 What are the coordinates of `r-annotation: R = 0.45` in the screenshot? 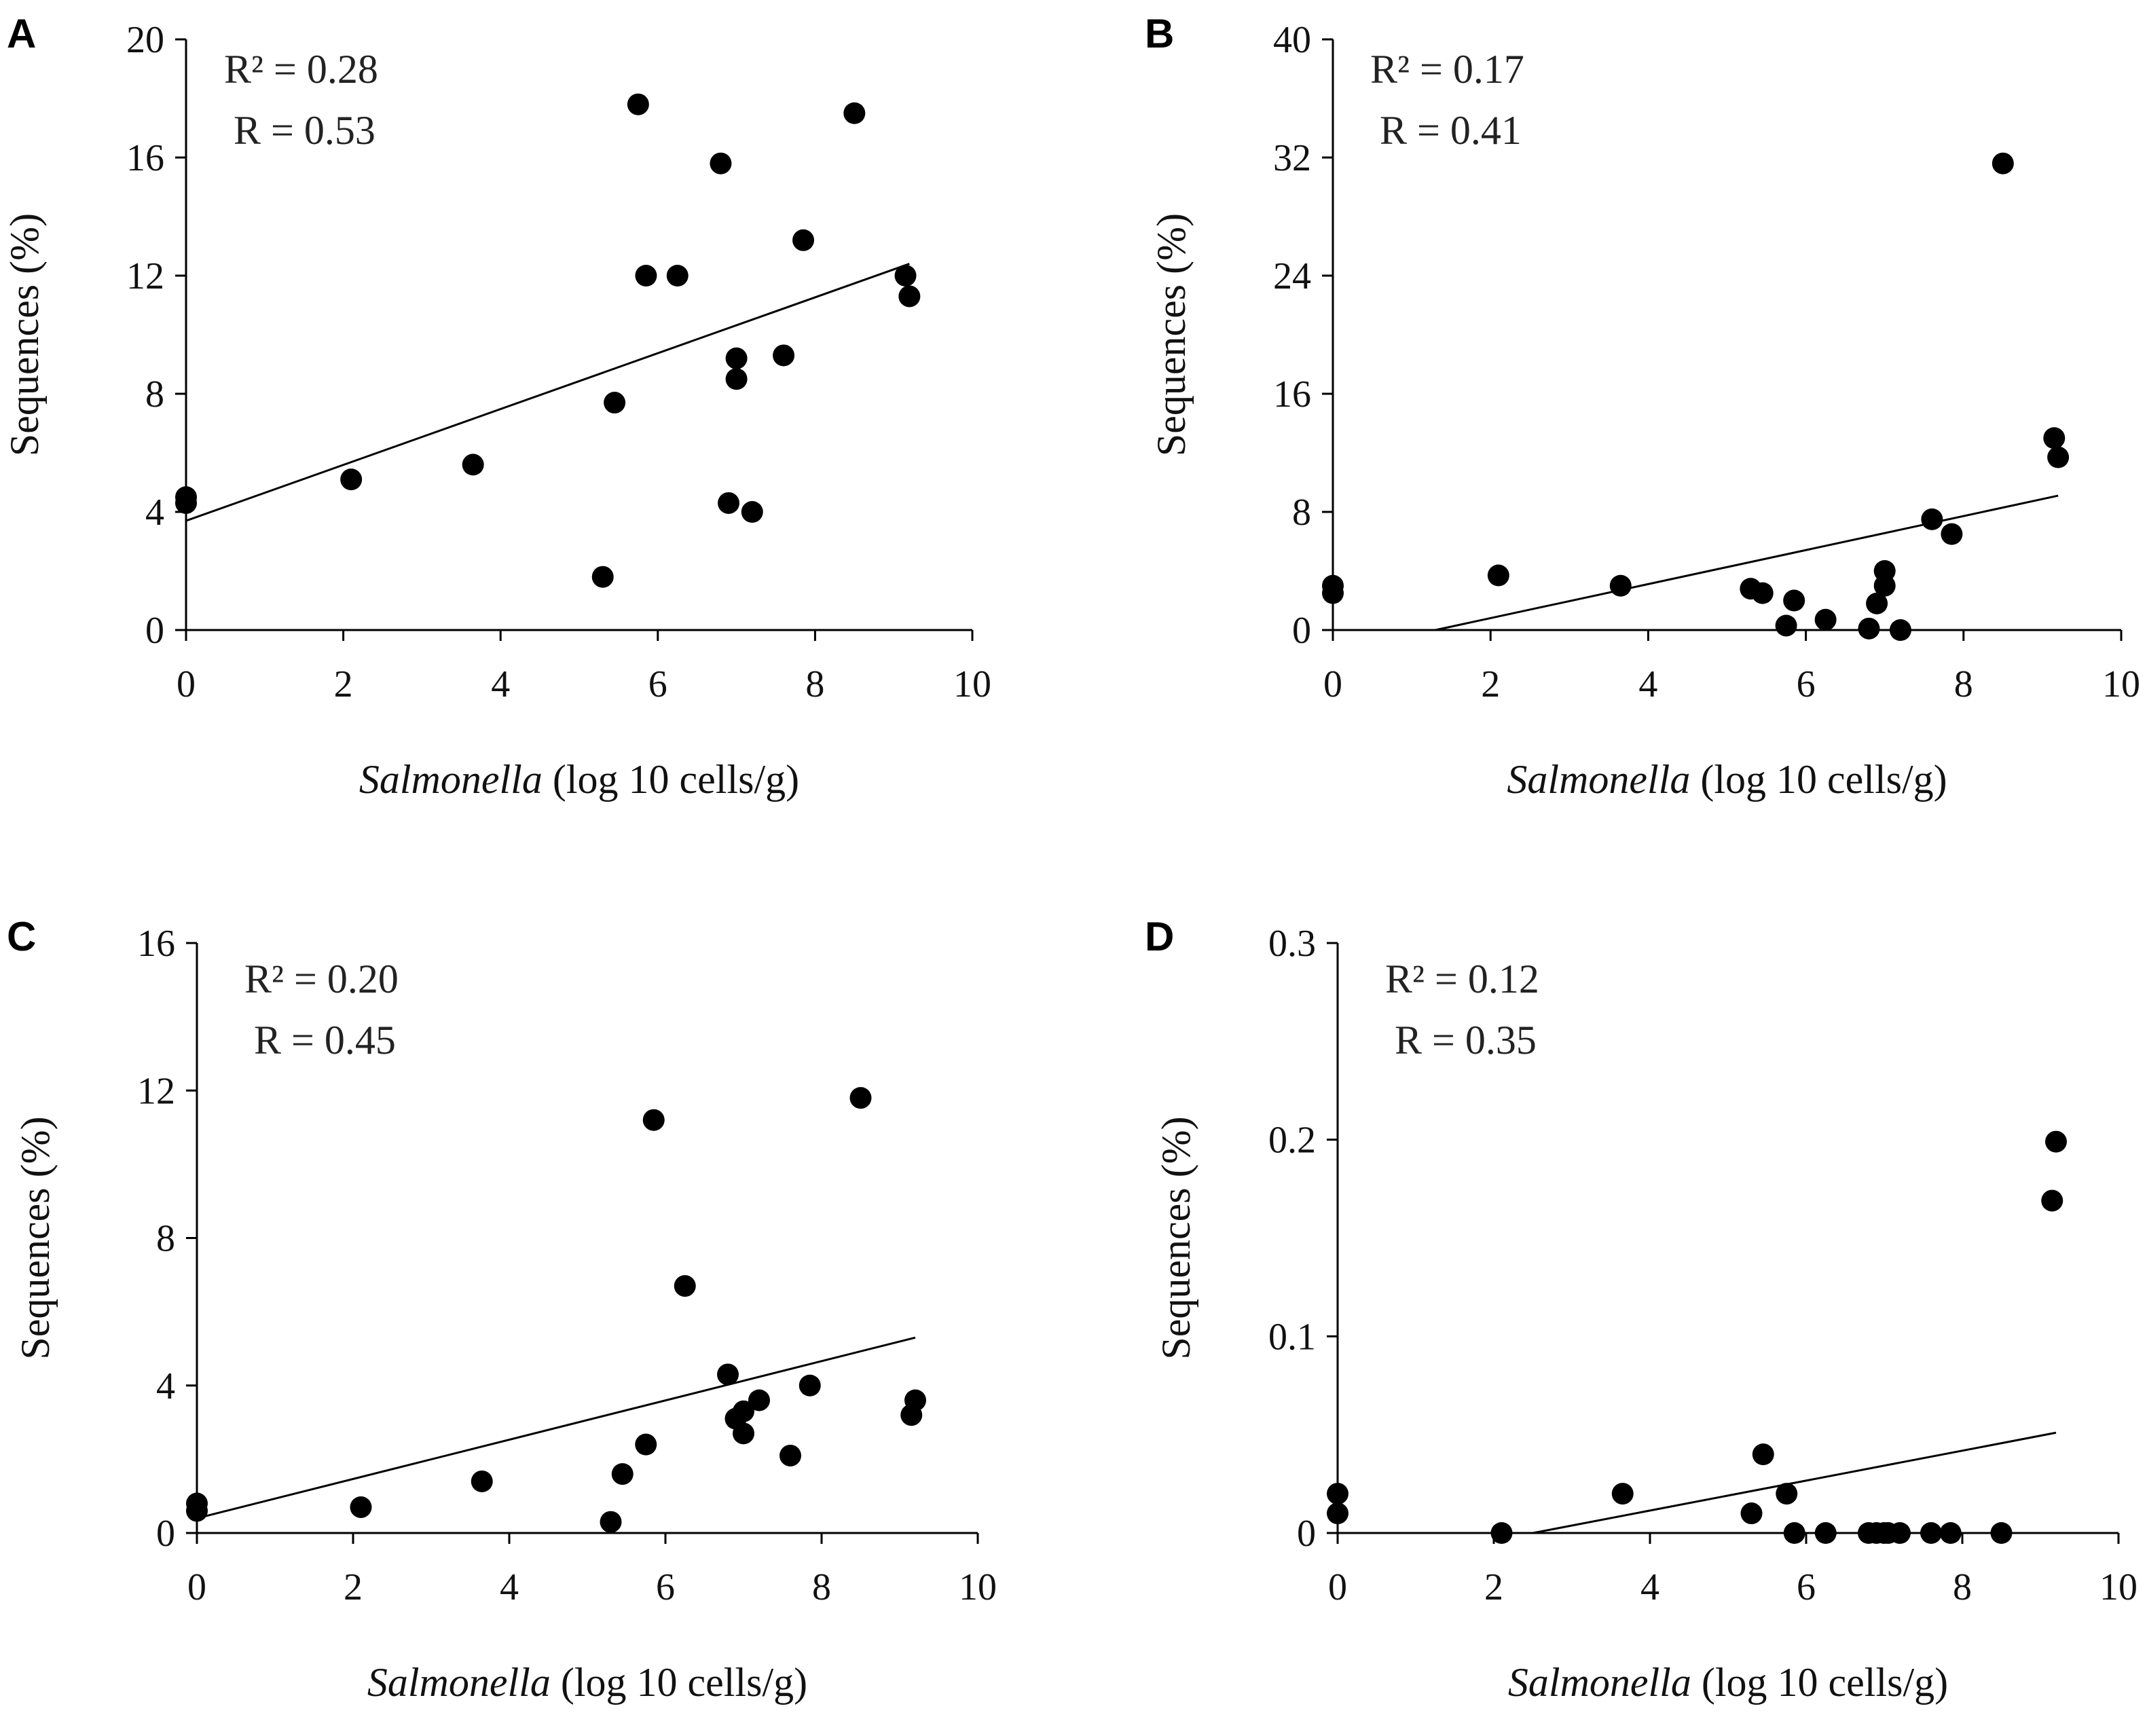 It's located at (325, 1040).